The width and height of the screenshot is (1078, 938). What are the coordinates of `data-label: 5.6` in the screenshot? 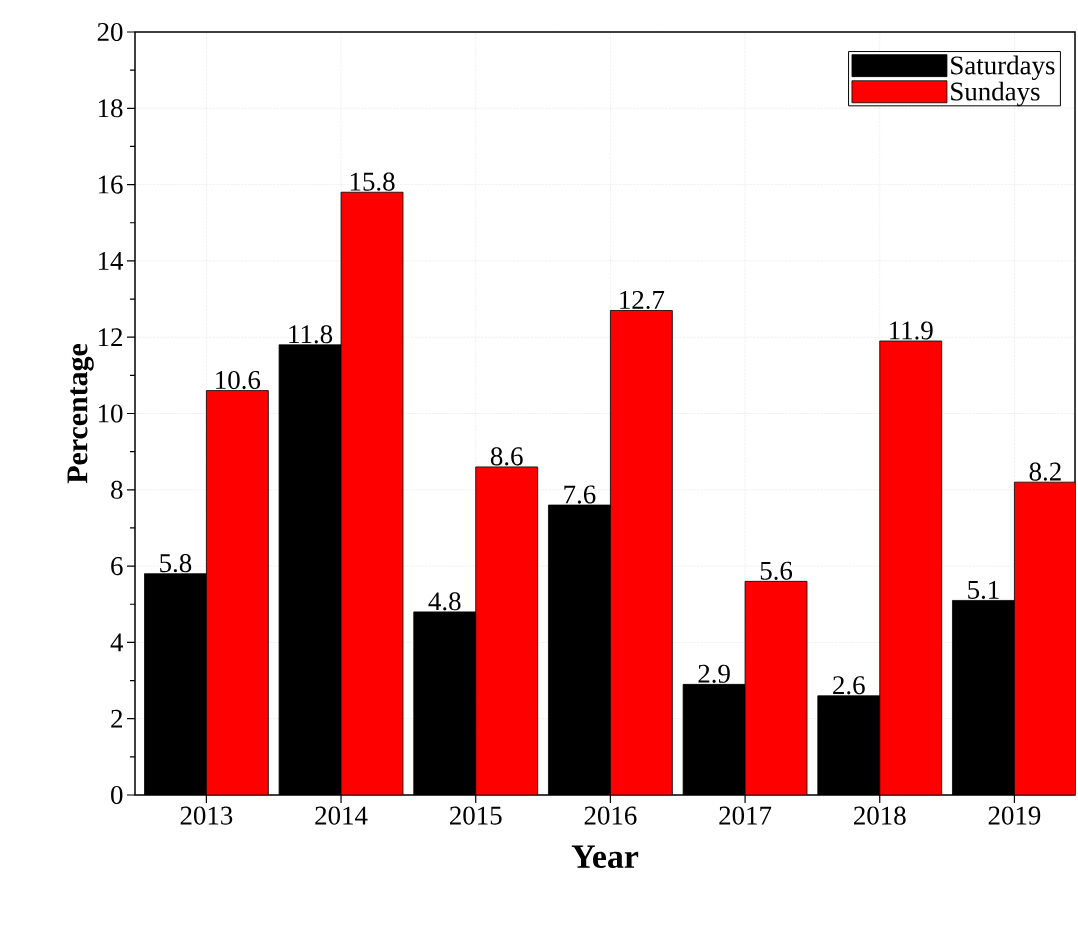 It's located at (776, 570).